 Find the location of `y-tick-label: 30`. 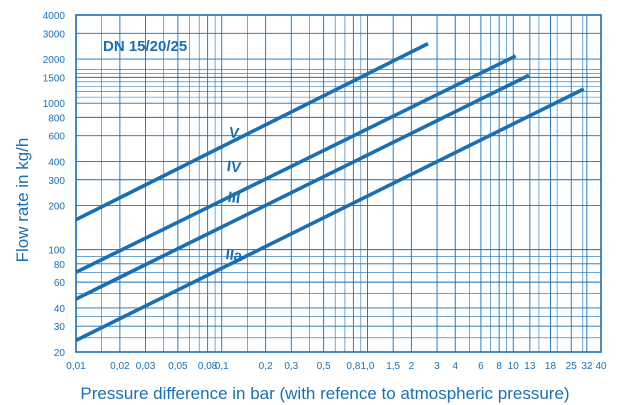

y-tick-label: 30 is located at coordinates (60, 327).